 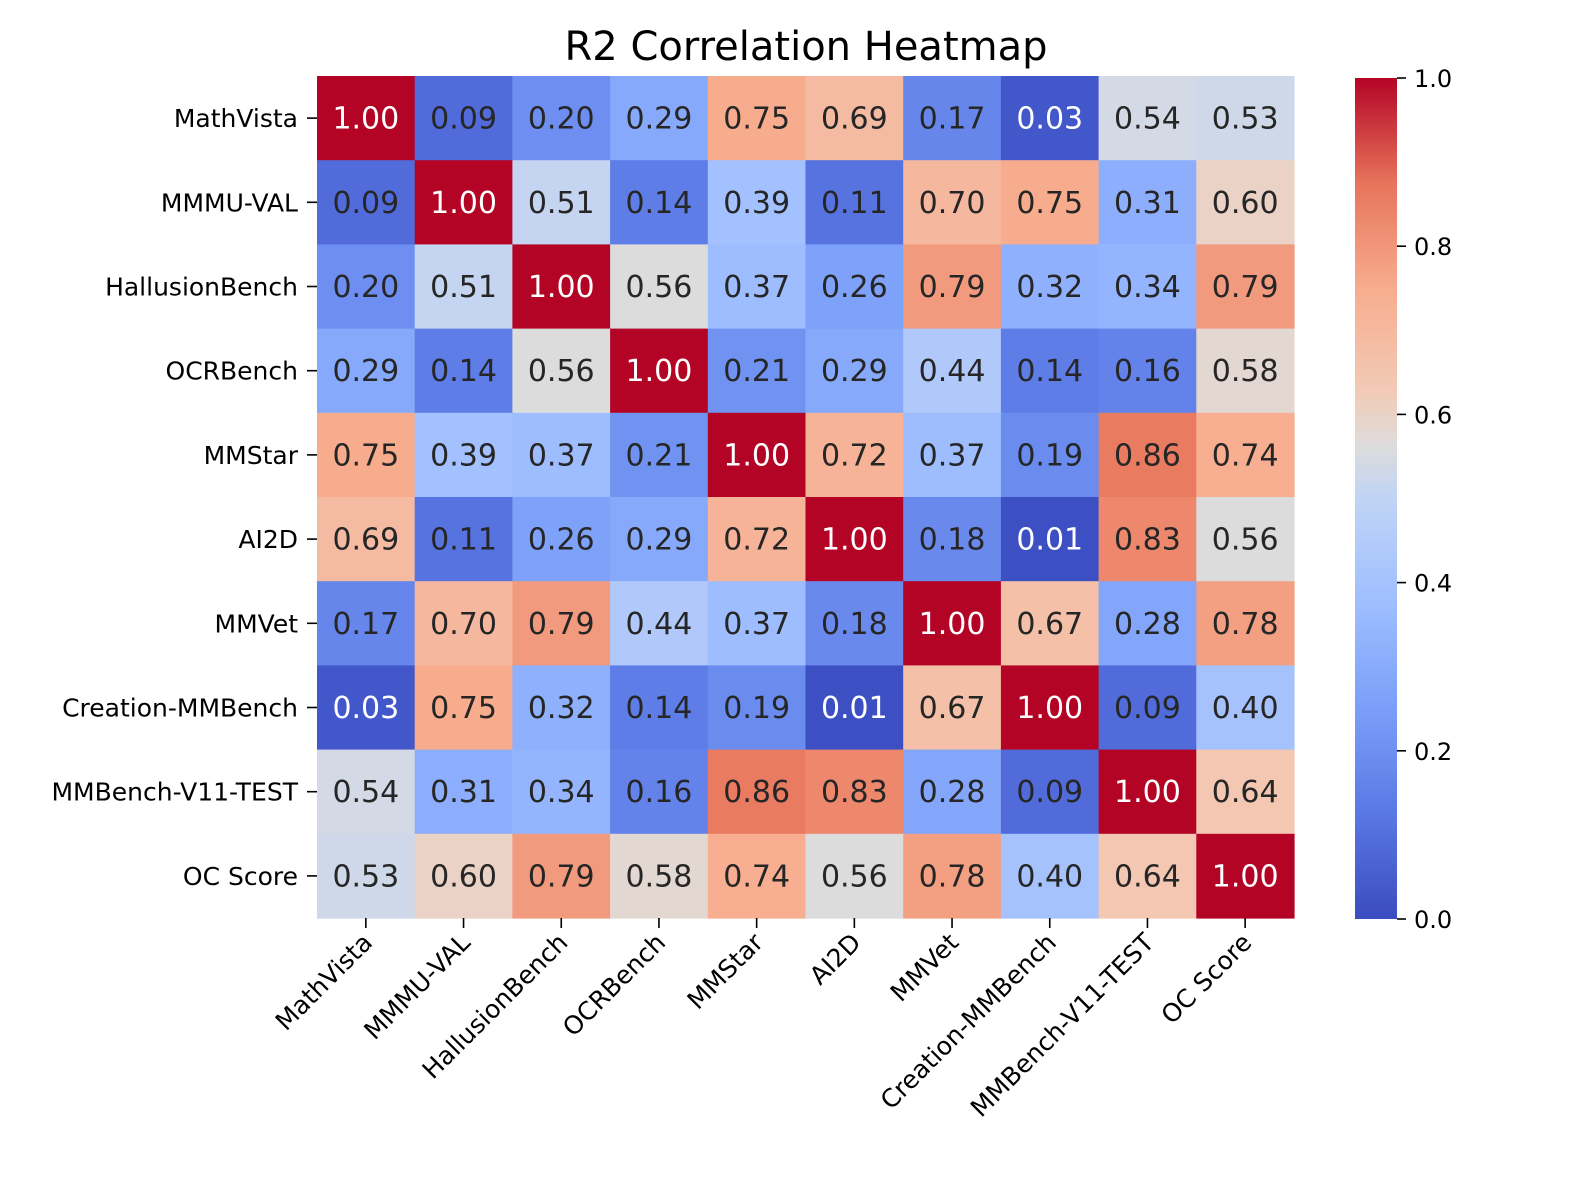 I want to click on colorbar: 0.0 0.2 0.4 0.6 0.8 1.0, so click(x=1403, y=499).